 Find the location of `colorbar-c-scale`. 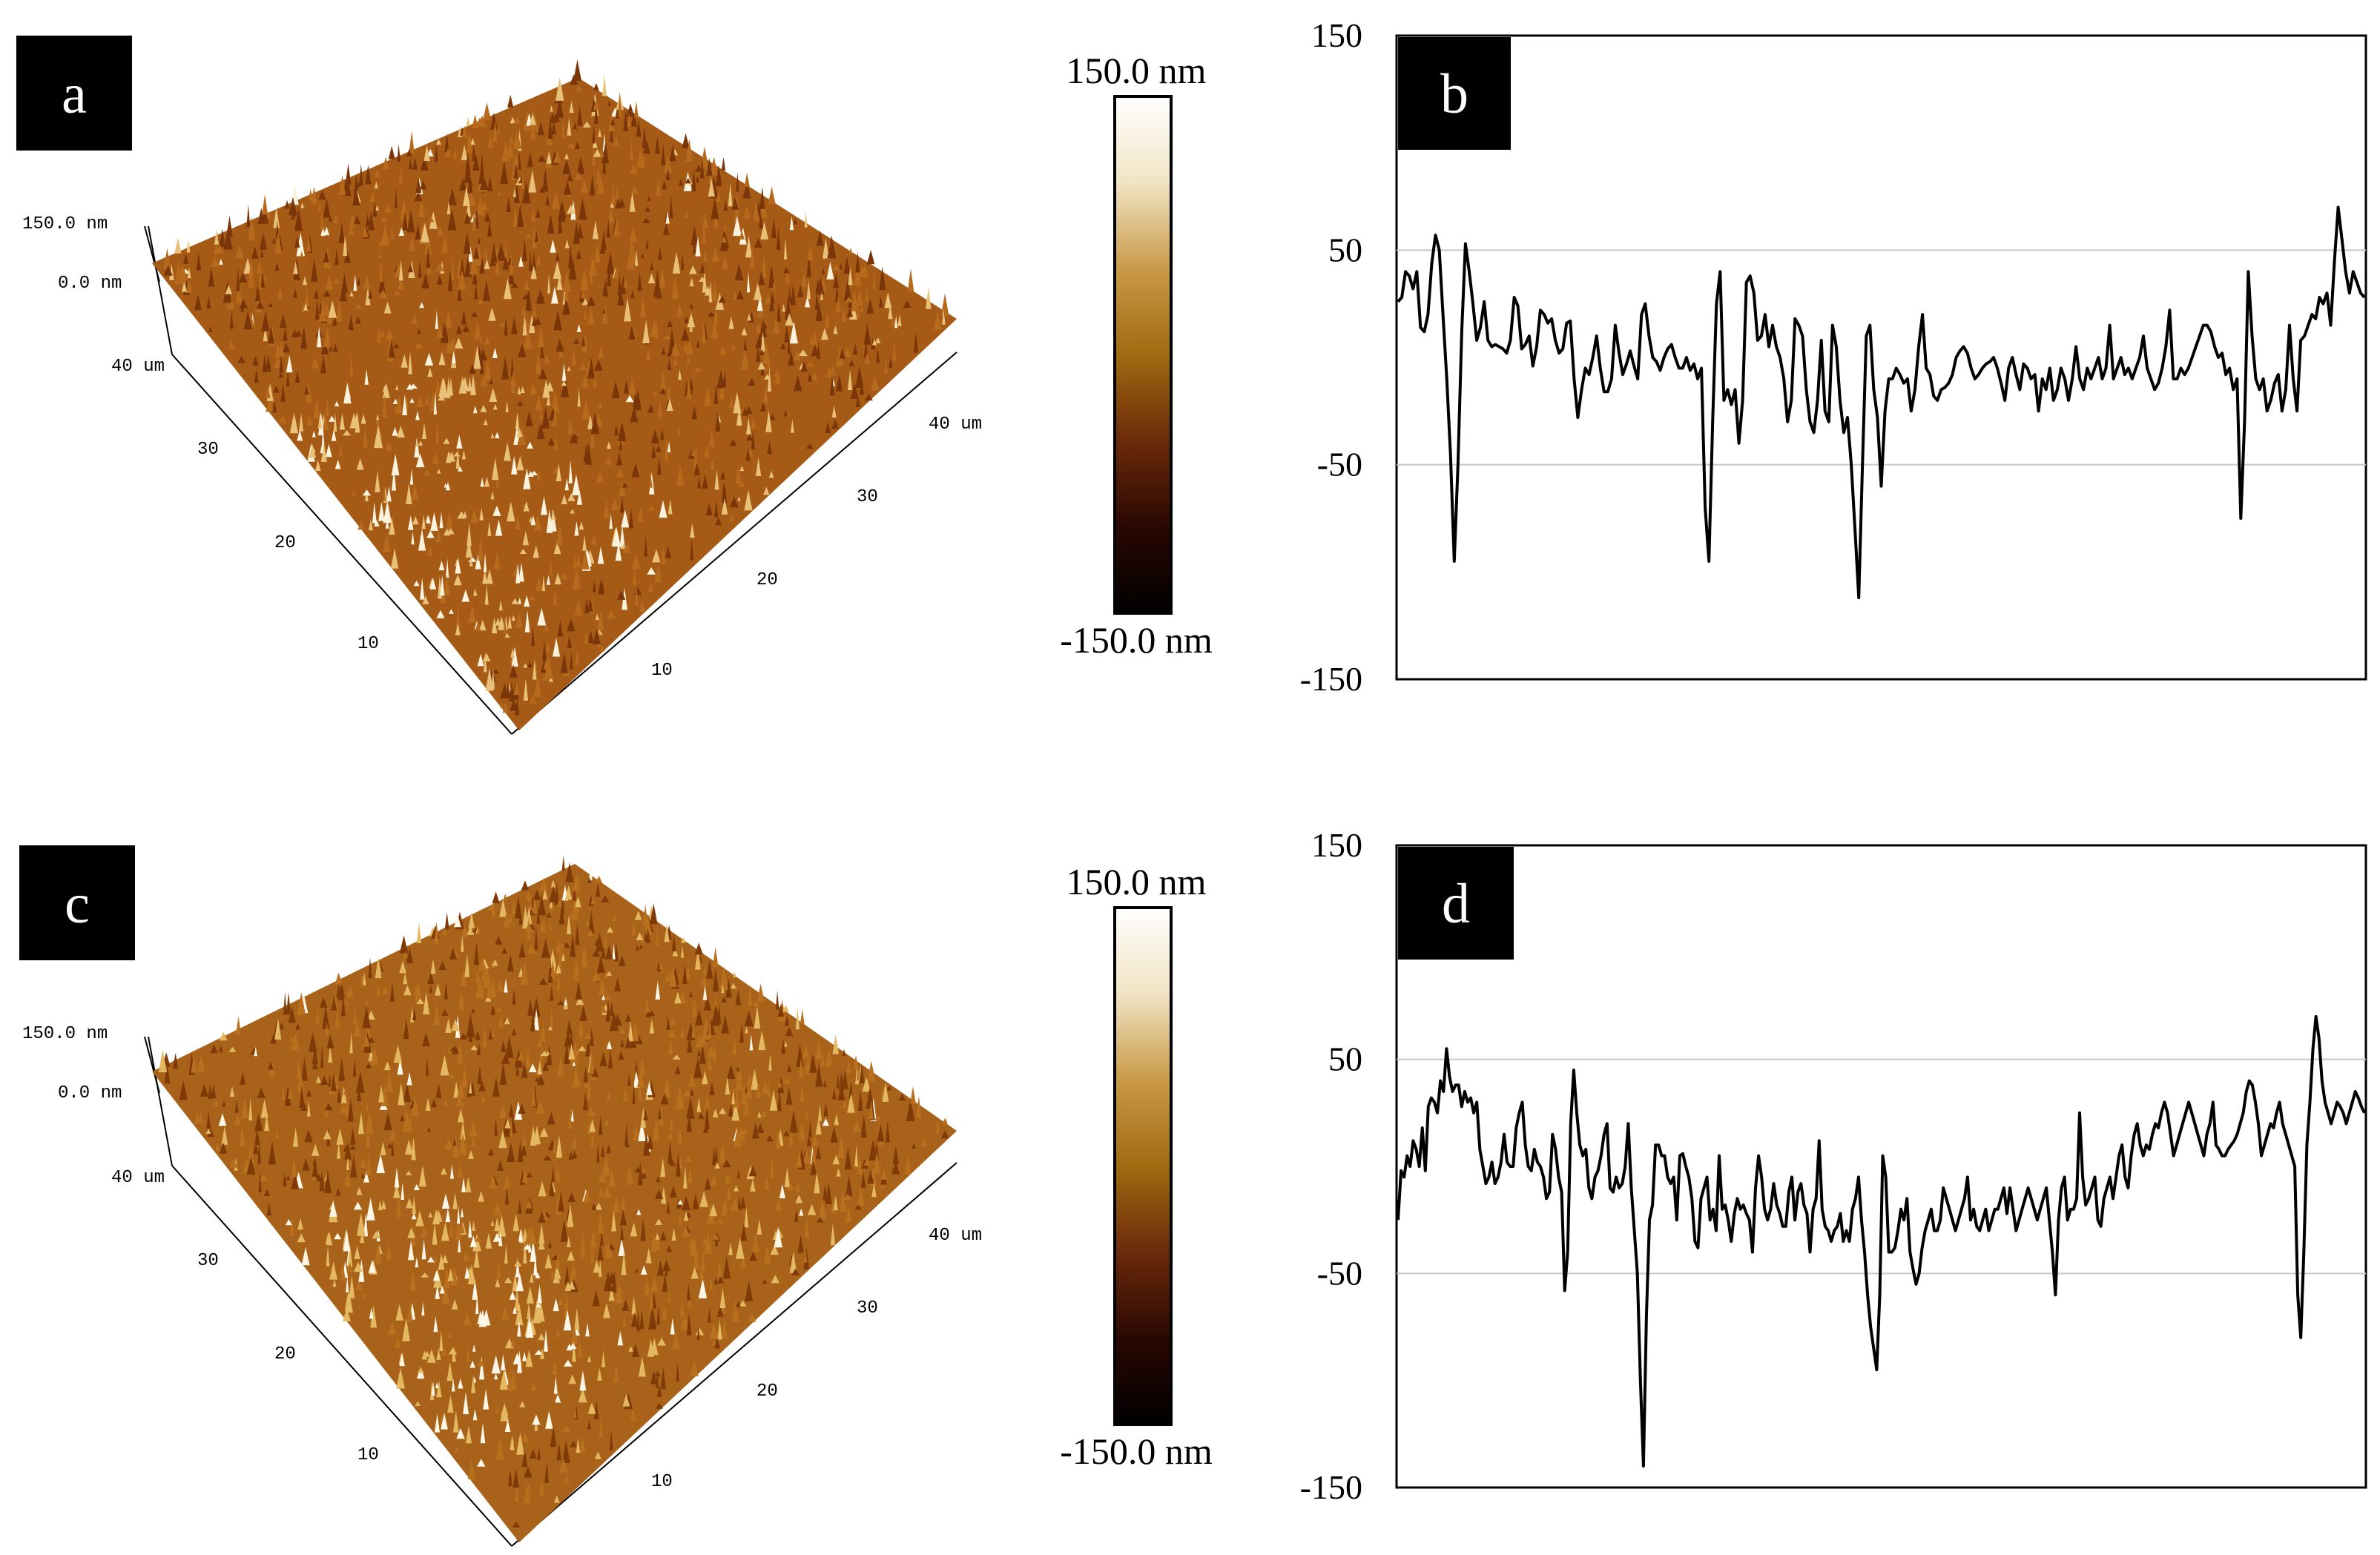

colorbar-c-scale is located at coordinates (1143, 1166).